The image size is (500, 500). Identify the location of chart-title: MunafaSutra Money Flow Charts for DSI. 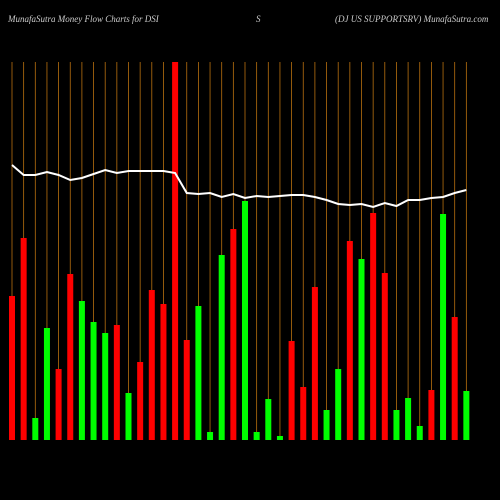
(83, 19).